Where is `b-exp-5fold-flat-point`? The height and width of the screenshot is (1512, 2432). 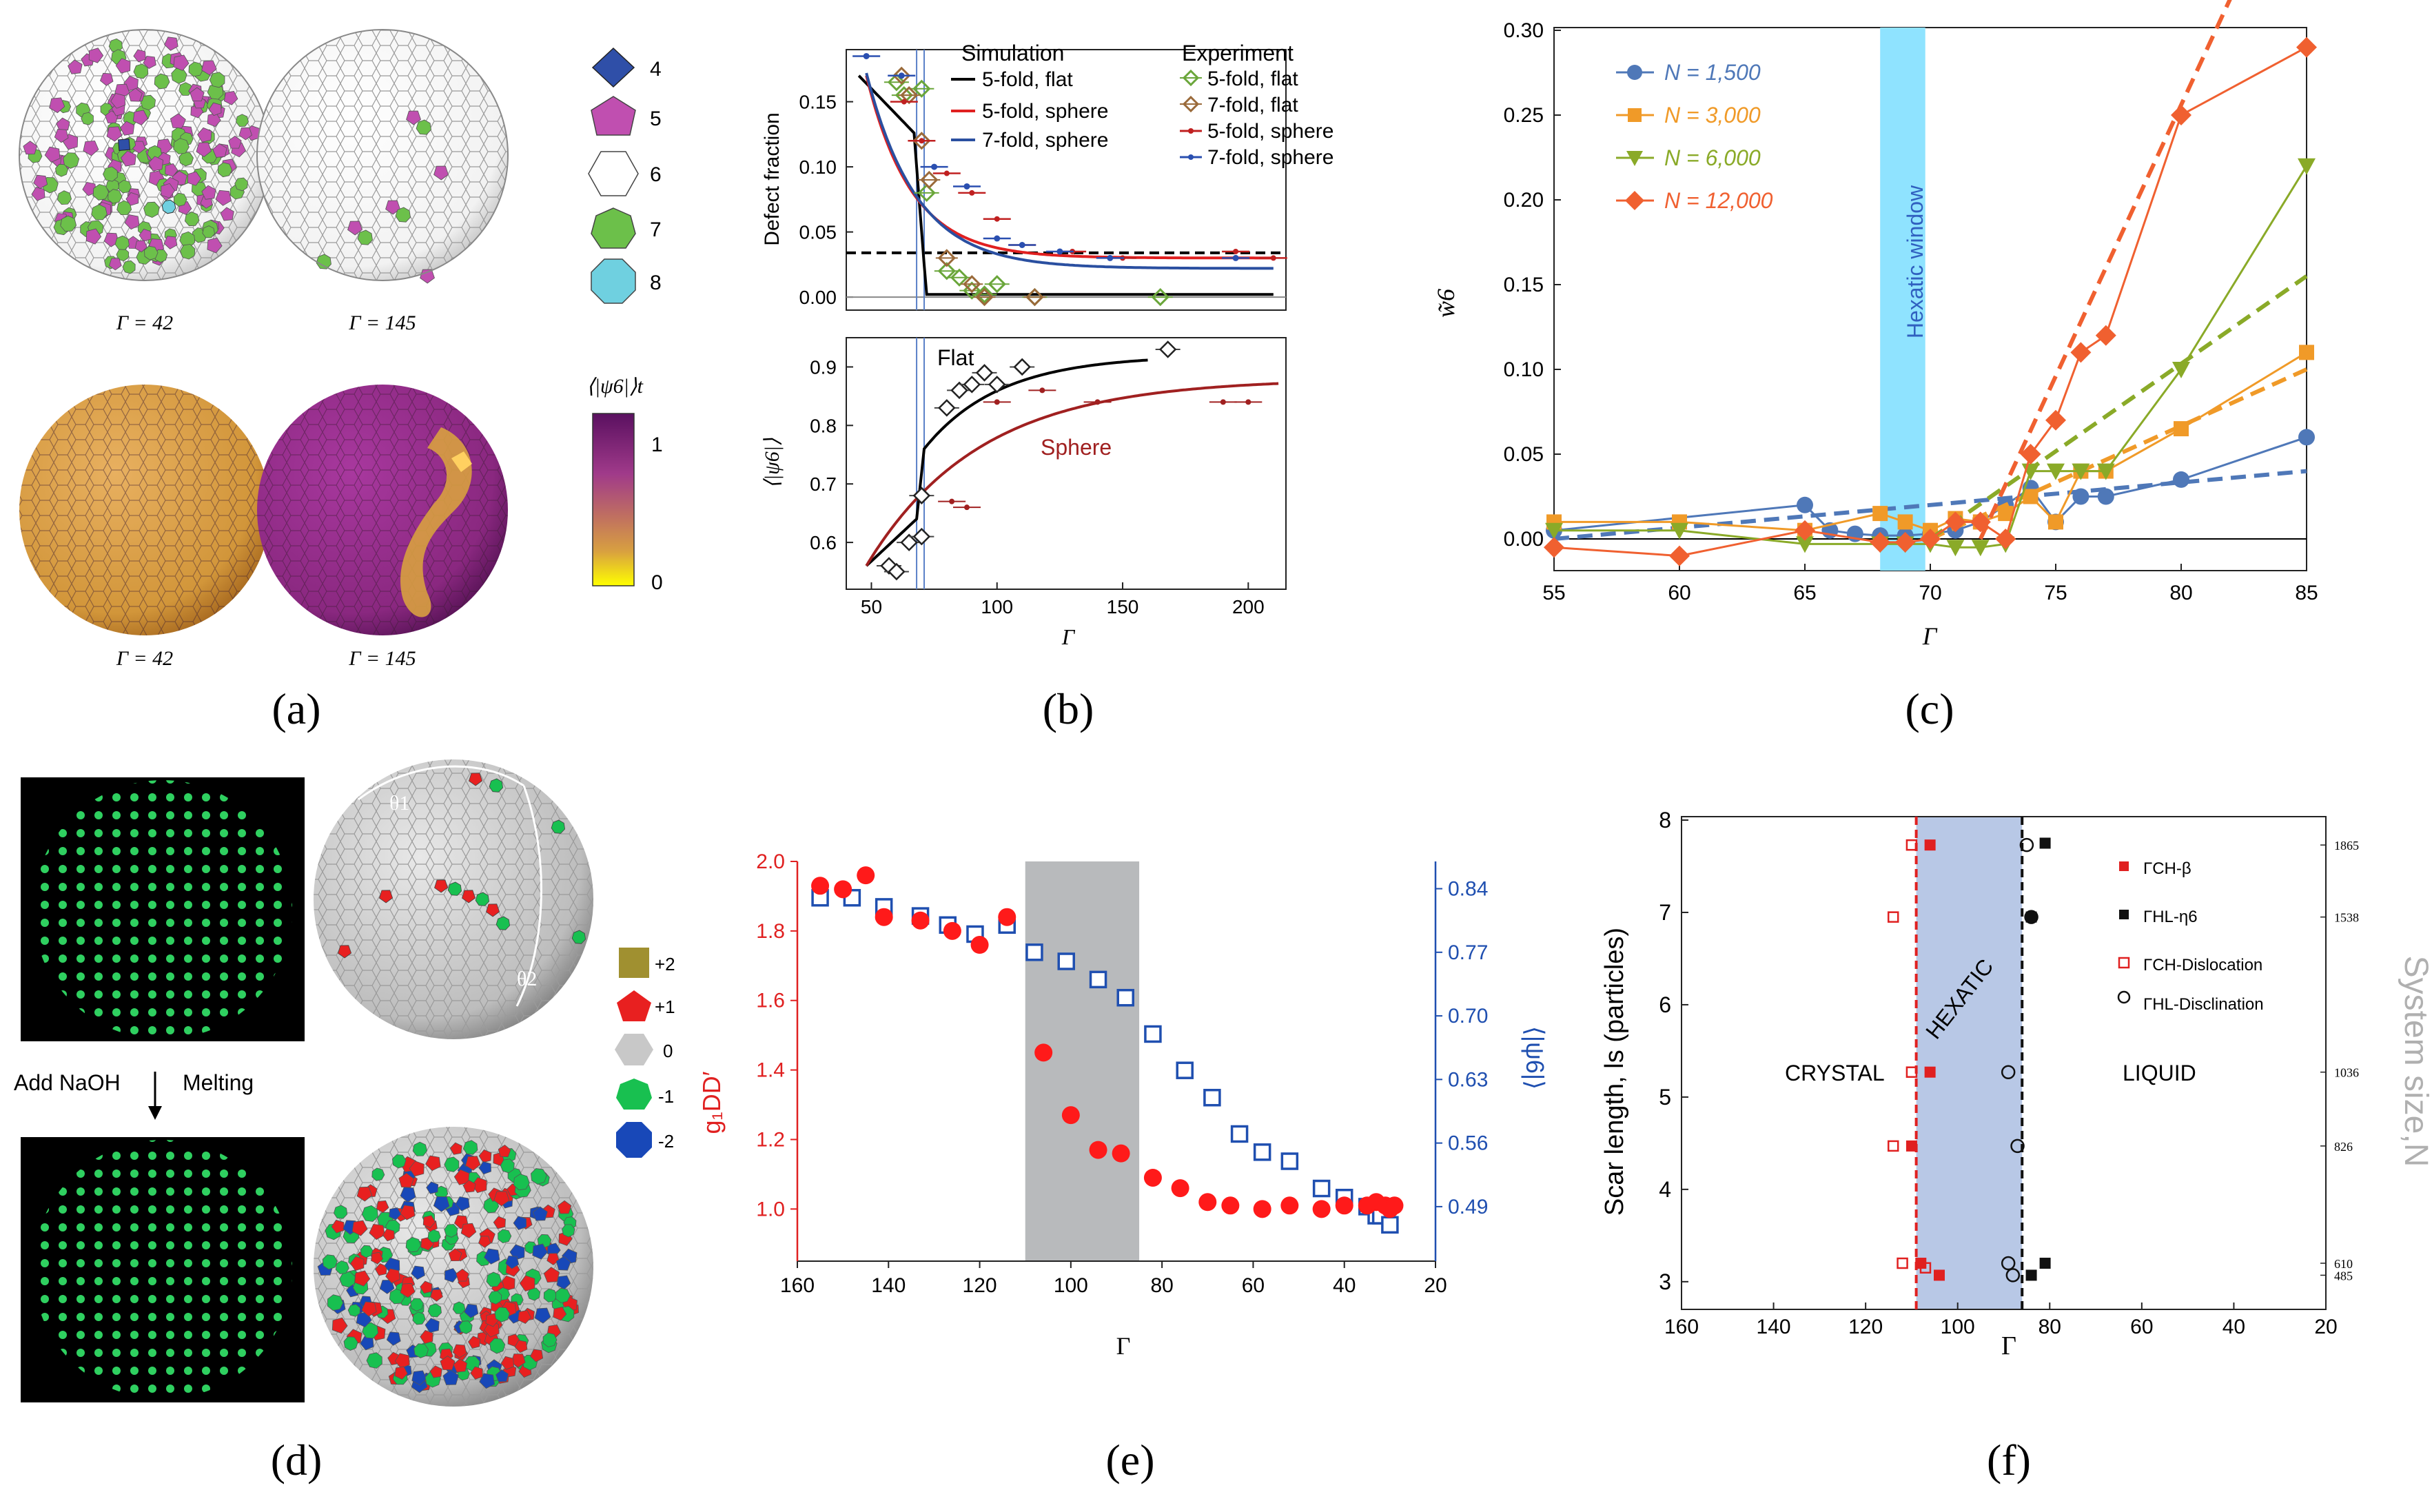
b-exp-5fold-flat-point is located at coordinates (922, 89).